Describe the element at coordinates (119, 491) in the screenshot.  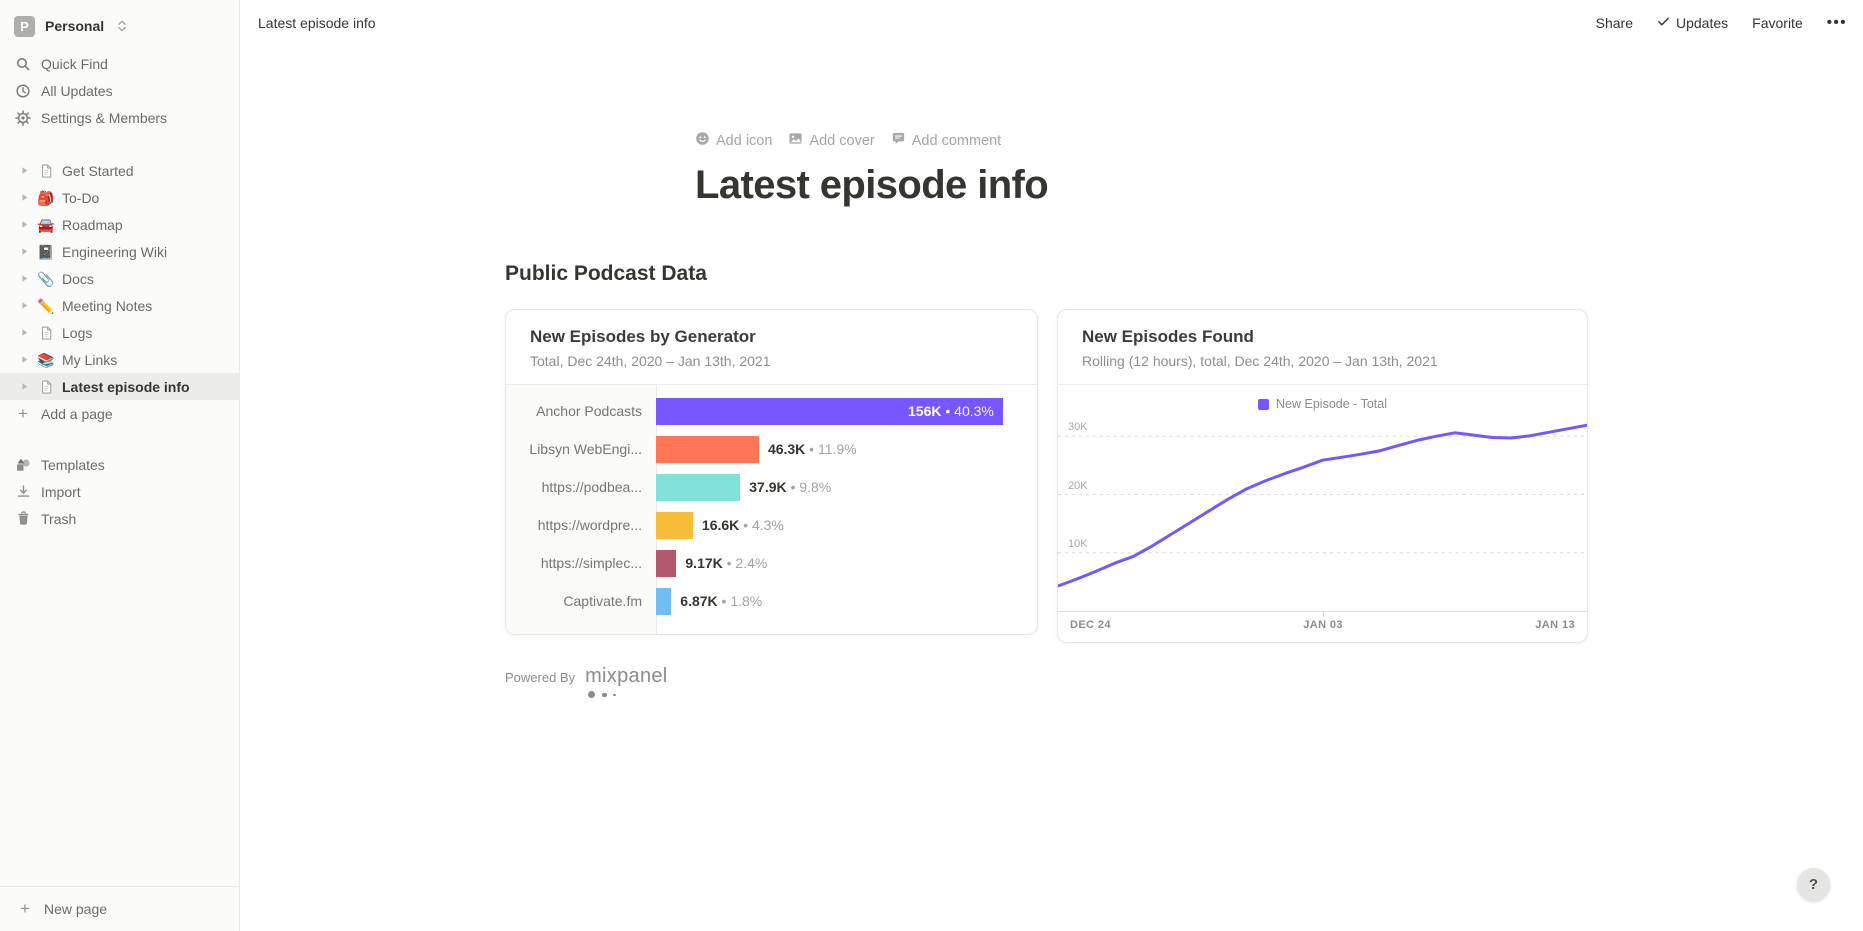
I see `sidebar-item-import: Import` at that location.